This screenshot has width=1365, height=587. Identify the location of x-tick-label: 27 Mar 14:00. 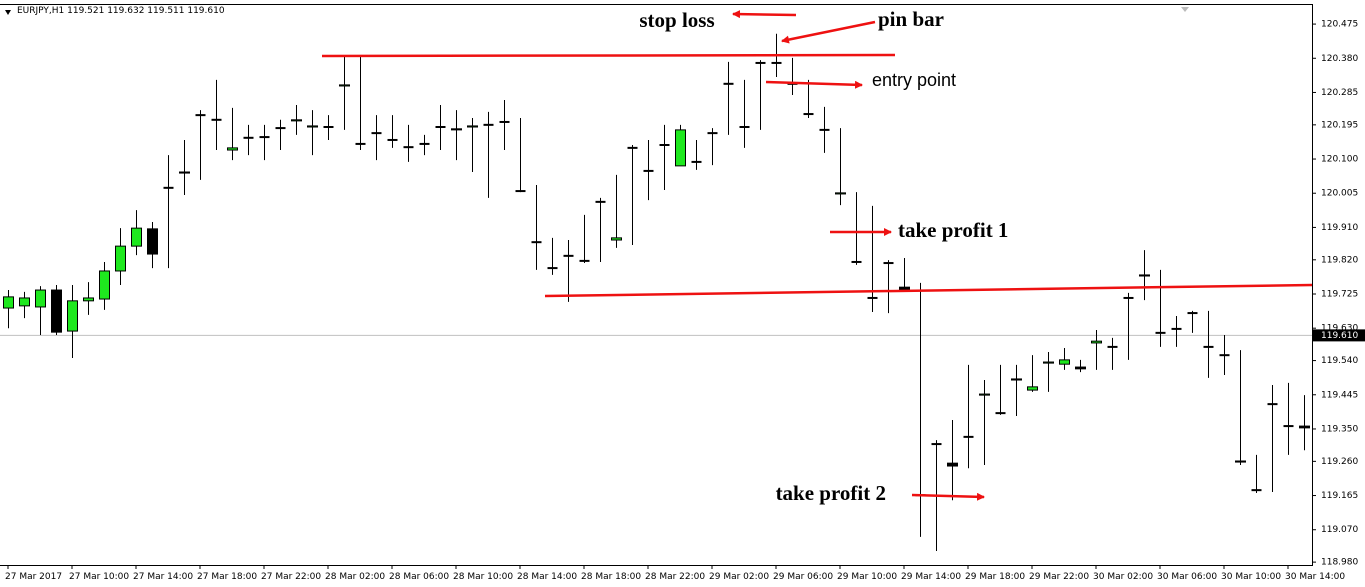
(163, 577).